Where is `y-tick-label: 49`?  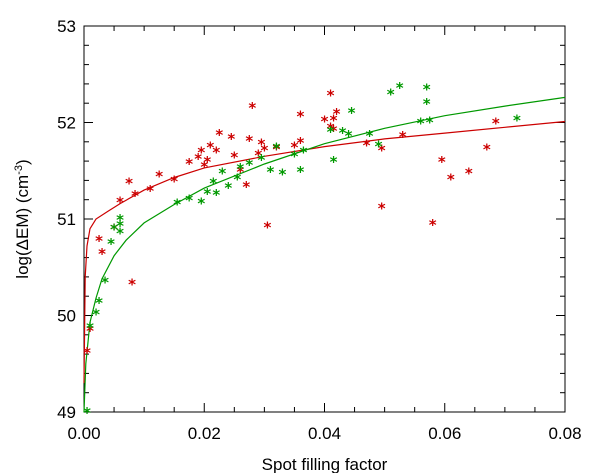
y-tick-label: 49 is located at coordinates (66, 412).